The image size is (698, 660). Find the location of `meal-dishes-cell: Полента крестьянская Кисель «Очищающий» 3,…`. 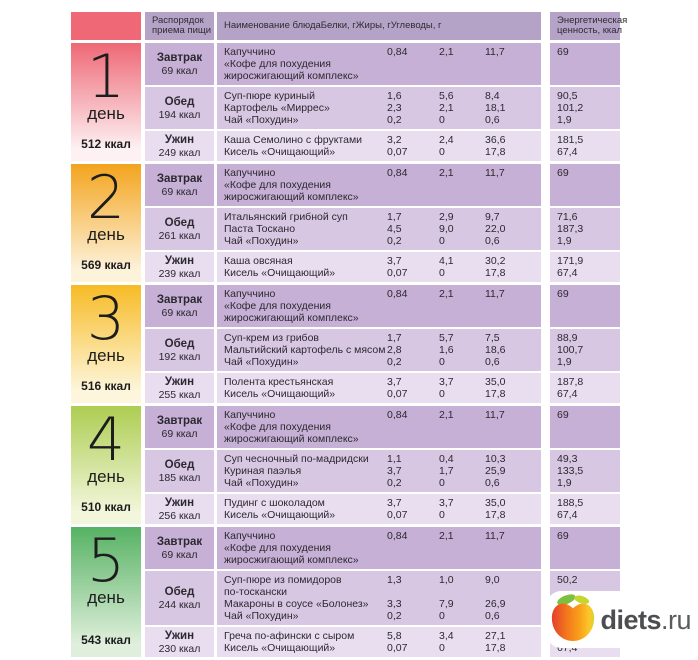

meal-dishes-cell: Полента крестьянская Кисель «Очищающий» 3,… is located at coordinates (379, 388).